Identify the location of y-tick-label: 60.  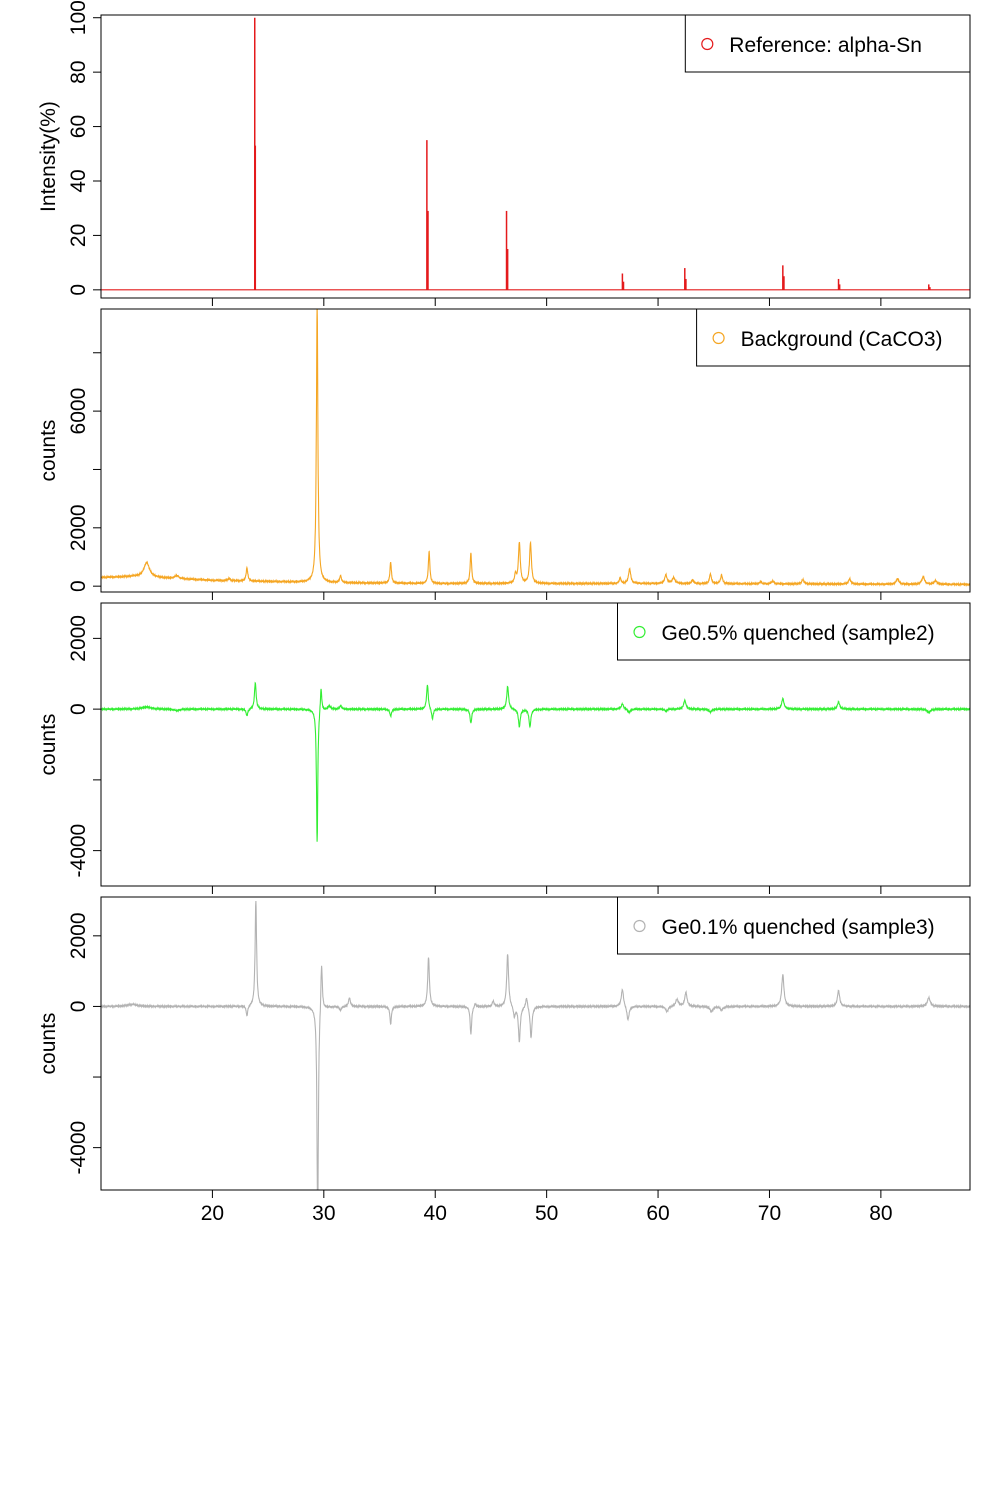
(78, 126).